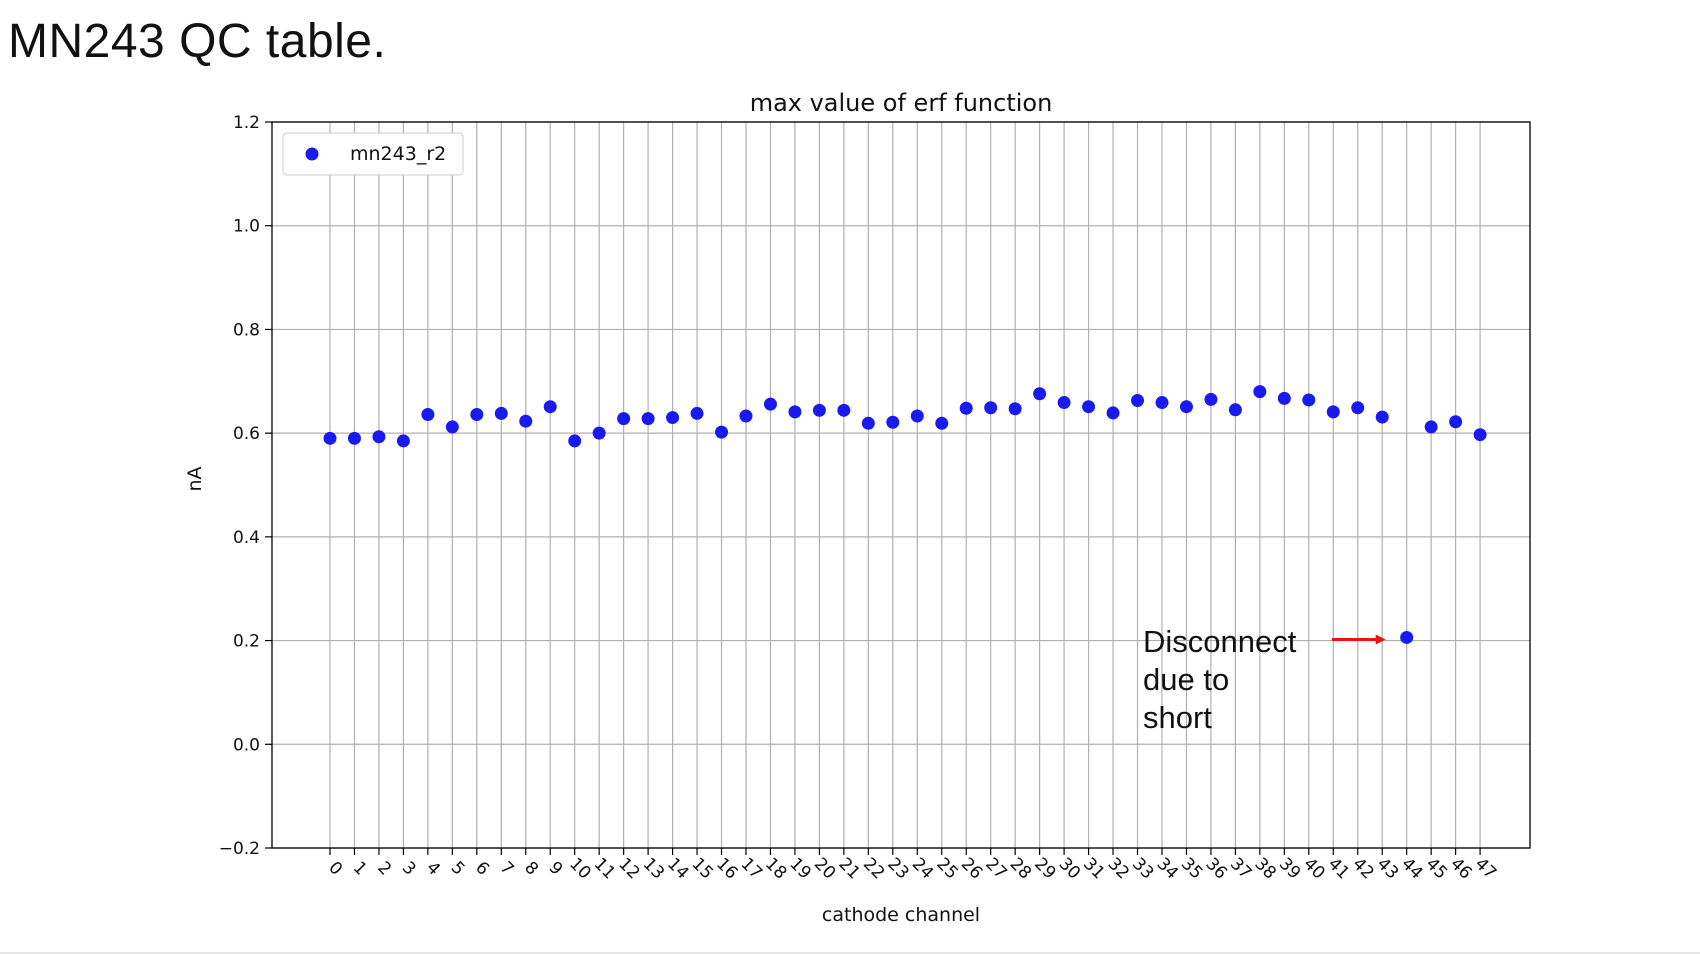 Image resolution: width=1700 pixels, height=954 pixels. What do you see at coordinates (1118, 868) in the screenshot?
I see `x-tick-label: 32` at bounding box center [1118, 868].